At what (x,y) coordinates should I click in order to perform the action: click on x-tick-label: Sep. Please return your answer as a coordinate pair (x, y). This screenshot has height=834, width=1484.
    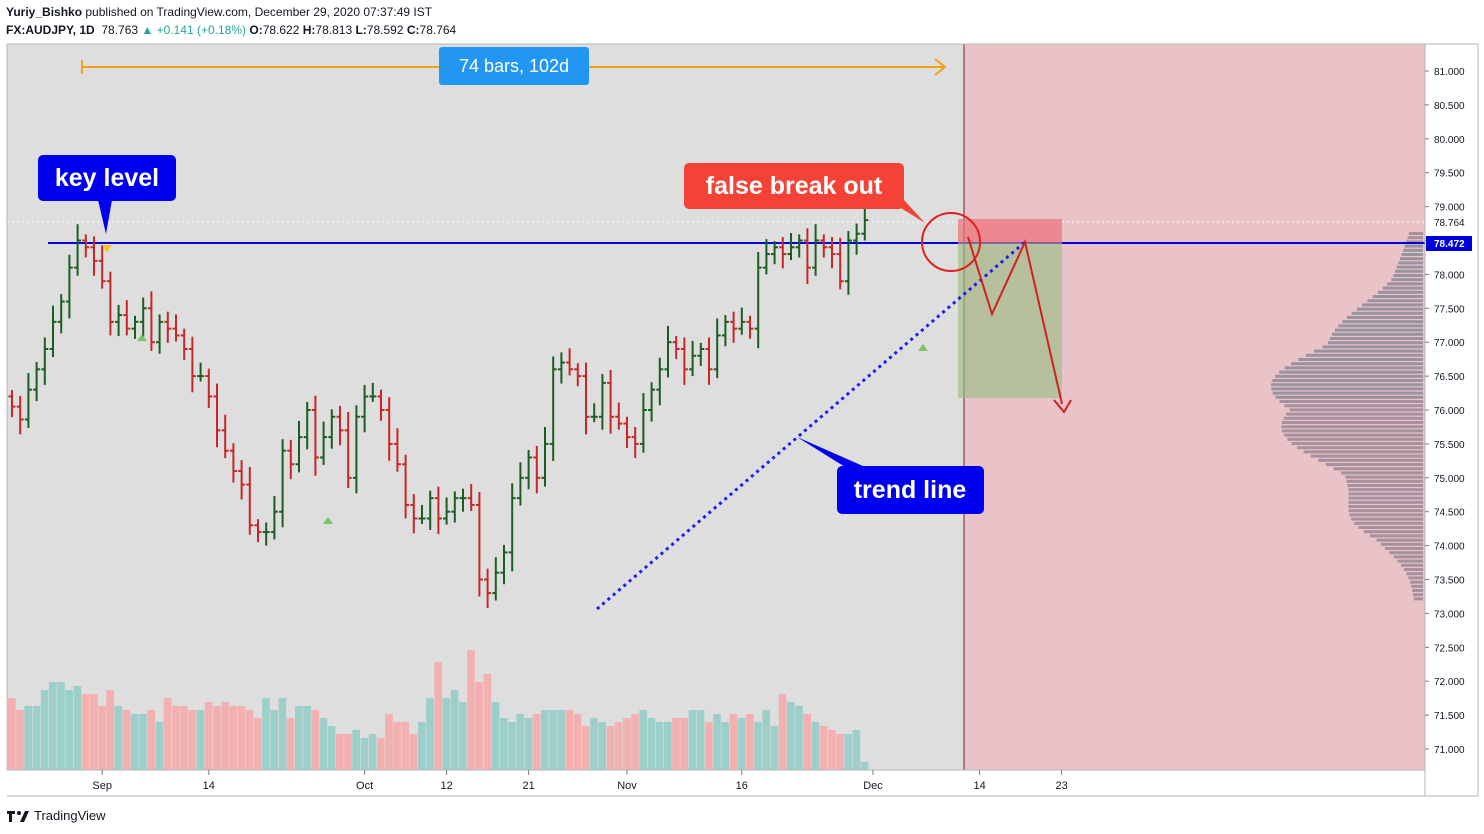
    Looking at the image, I should click on (102, 786).